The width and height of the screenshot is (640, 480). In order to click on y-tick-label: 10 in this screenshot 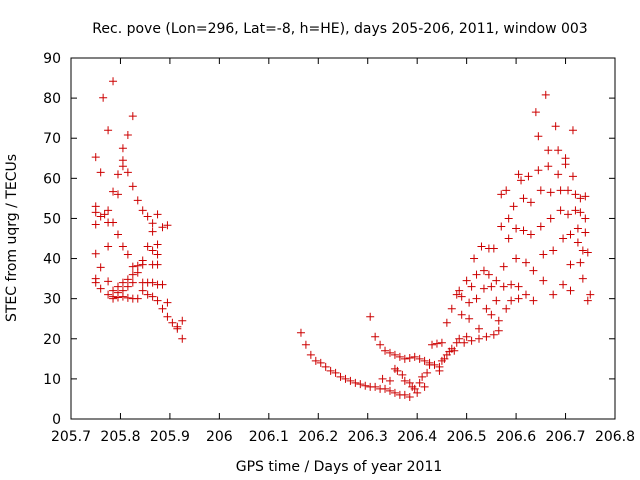, I will do `click(52, 380)`.